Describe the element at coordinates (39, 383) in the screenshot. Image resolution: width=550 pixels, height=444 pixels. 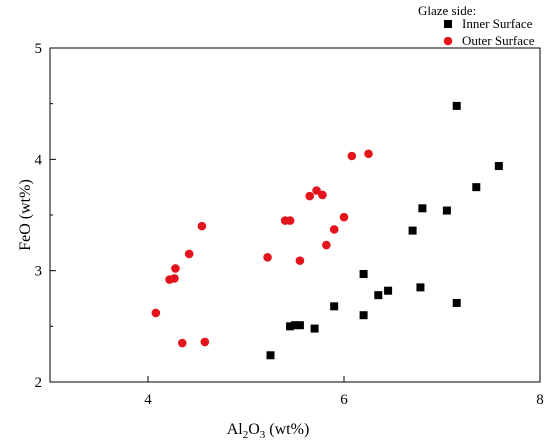
I see `y-tick-label: 2` at that location.